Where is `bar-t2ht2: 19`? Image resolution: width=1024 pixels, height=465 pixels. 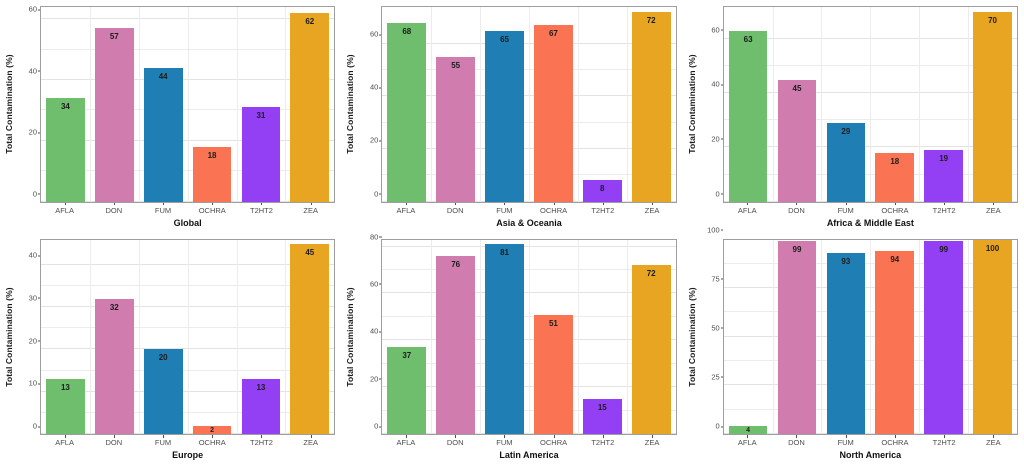
bar-t2ht2: 19 is located at coordinates (944, 176).